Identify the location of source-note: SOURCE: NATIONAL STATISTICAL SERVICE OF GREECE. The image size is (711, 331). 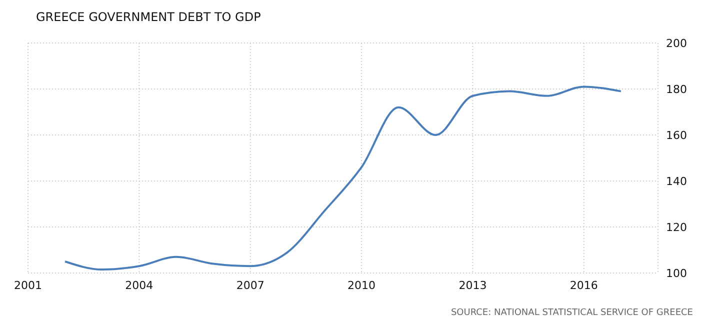
(571, 313).